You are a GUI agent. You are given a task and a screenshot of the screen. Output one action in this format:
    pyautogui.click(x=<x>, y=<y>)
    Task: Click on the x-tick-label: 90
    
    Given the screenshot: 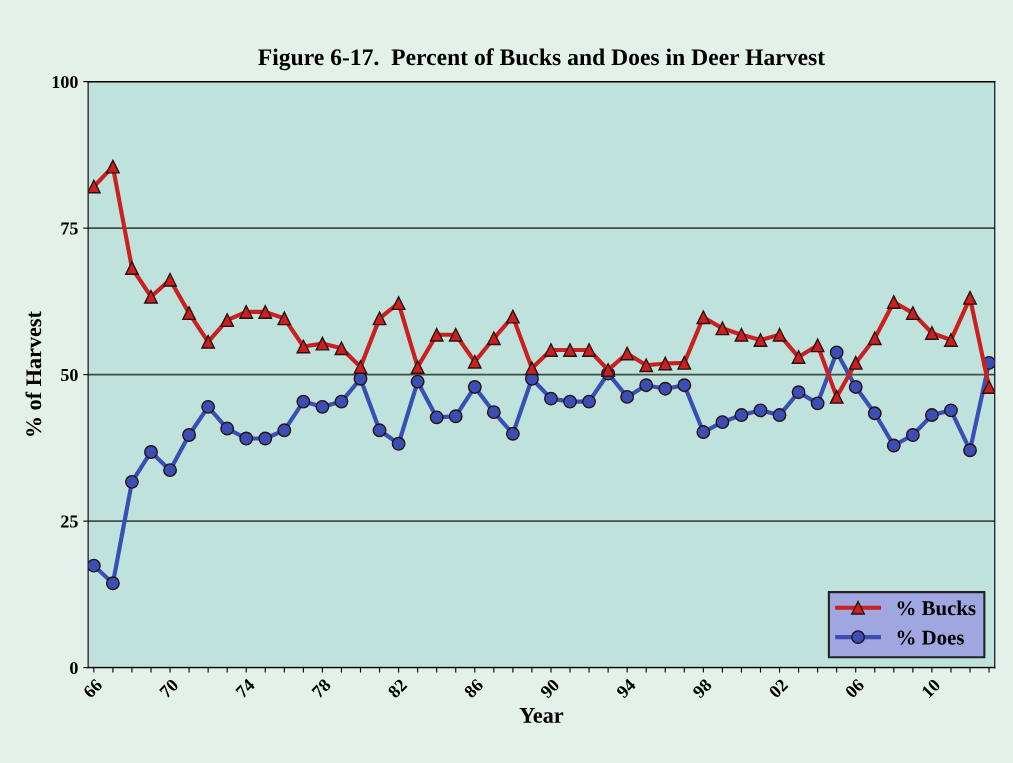 What is the action you would take?
    pyautogui.click(x=550, y=688)
    